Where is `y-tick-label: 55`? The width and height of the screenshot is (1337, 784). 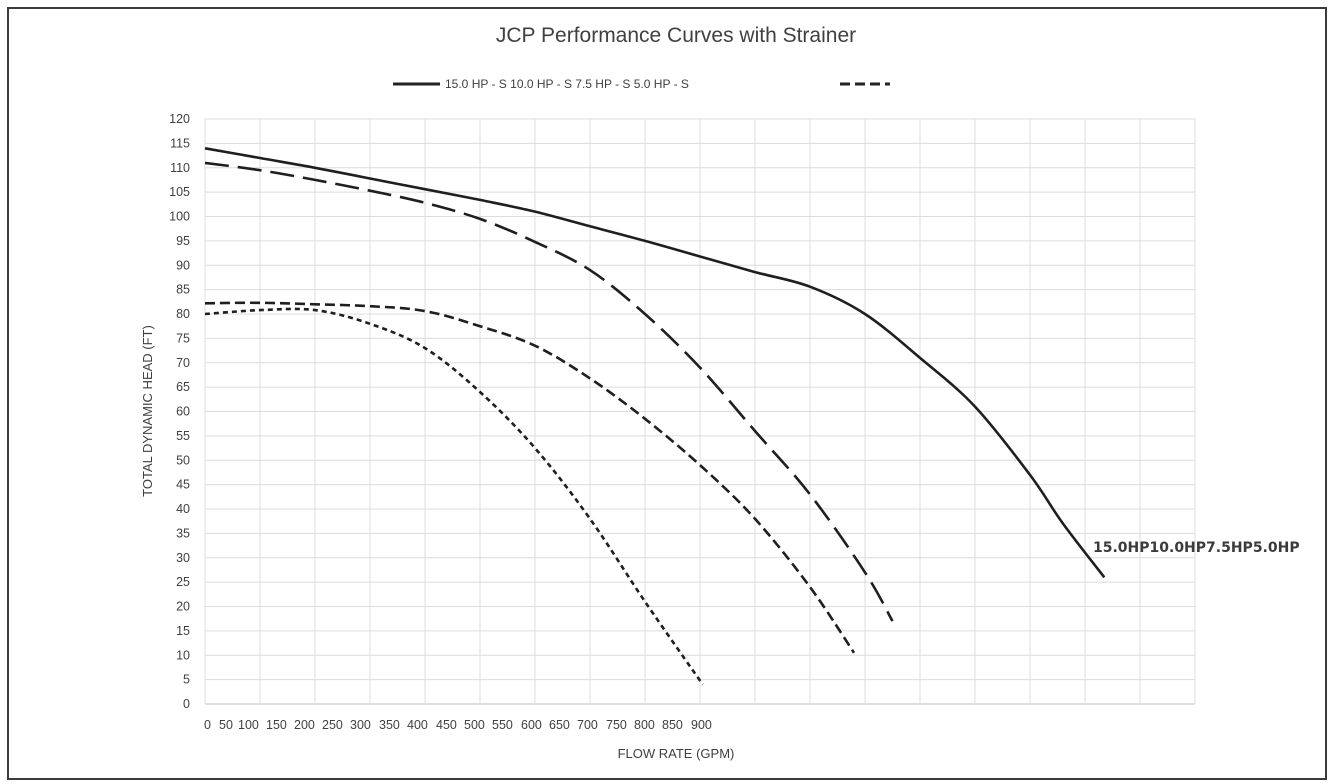
y-tick-label: 55 is located at coordinates (183, 436).